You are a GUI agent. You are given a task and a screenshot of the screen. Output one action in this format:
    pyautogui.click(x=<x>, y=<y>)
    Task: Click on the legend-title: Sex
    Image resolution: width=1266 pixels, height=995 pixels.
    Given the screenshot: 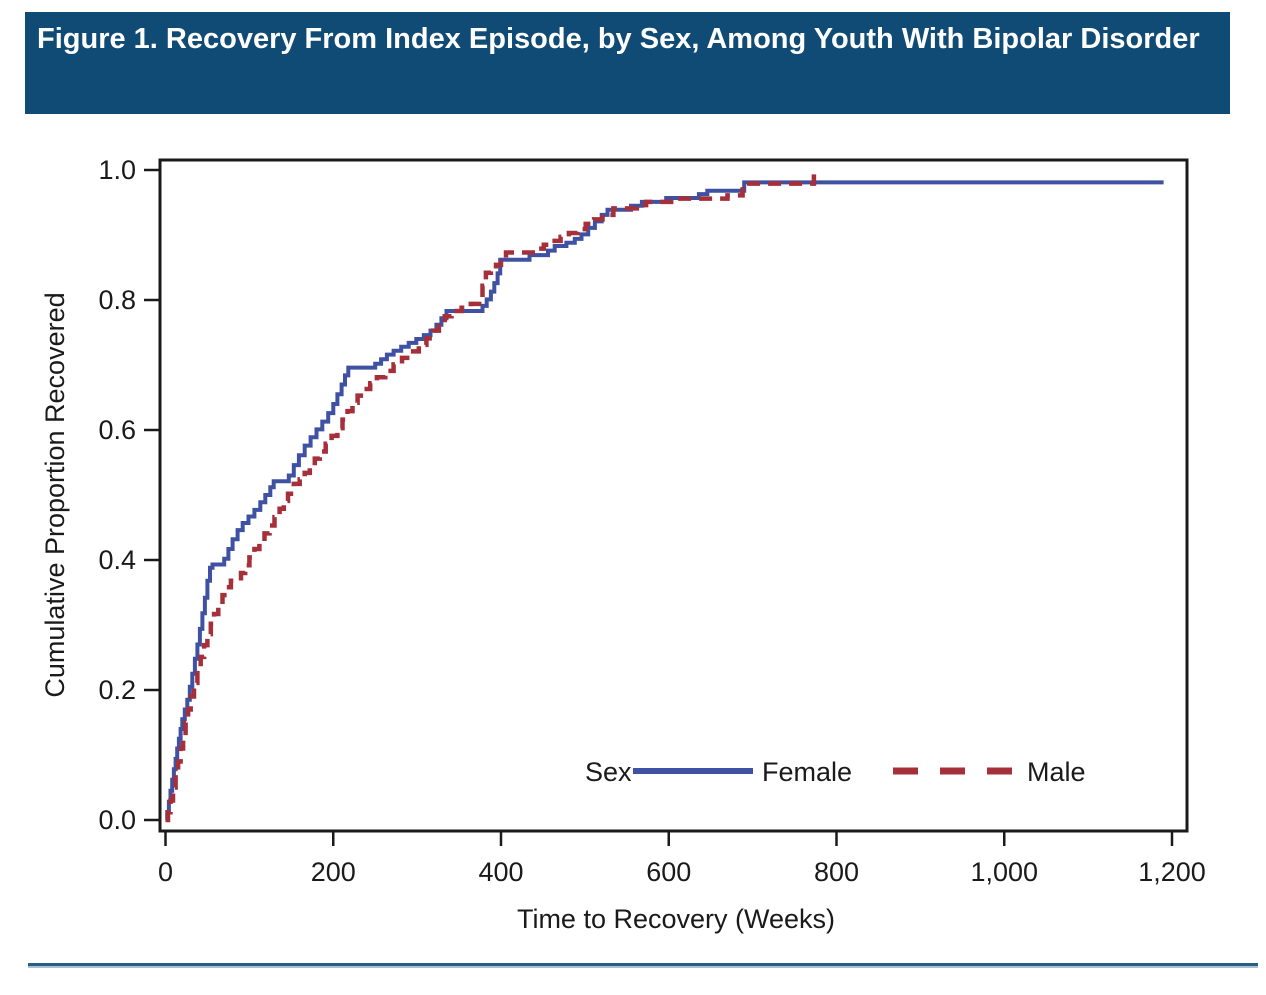 What is the action you would take?
    pyautogui.click(x=608, y=772)
    